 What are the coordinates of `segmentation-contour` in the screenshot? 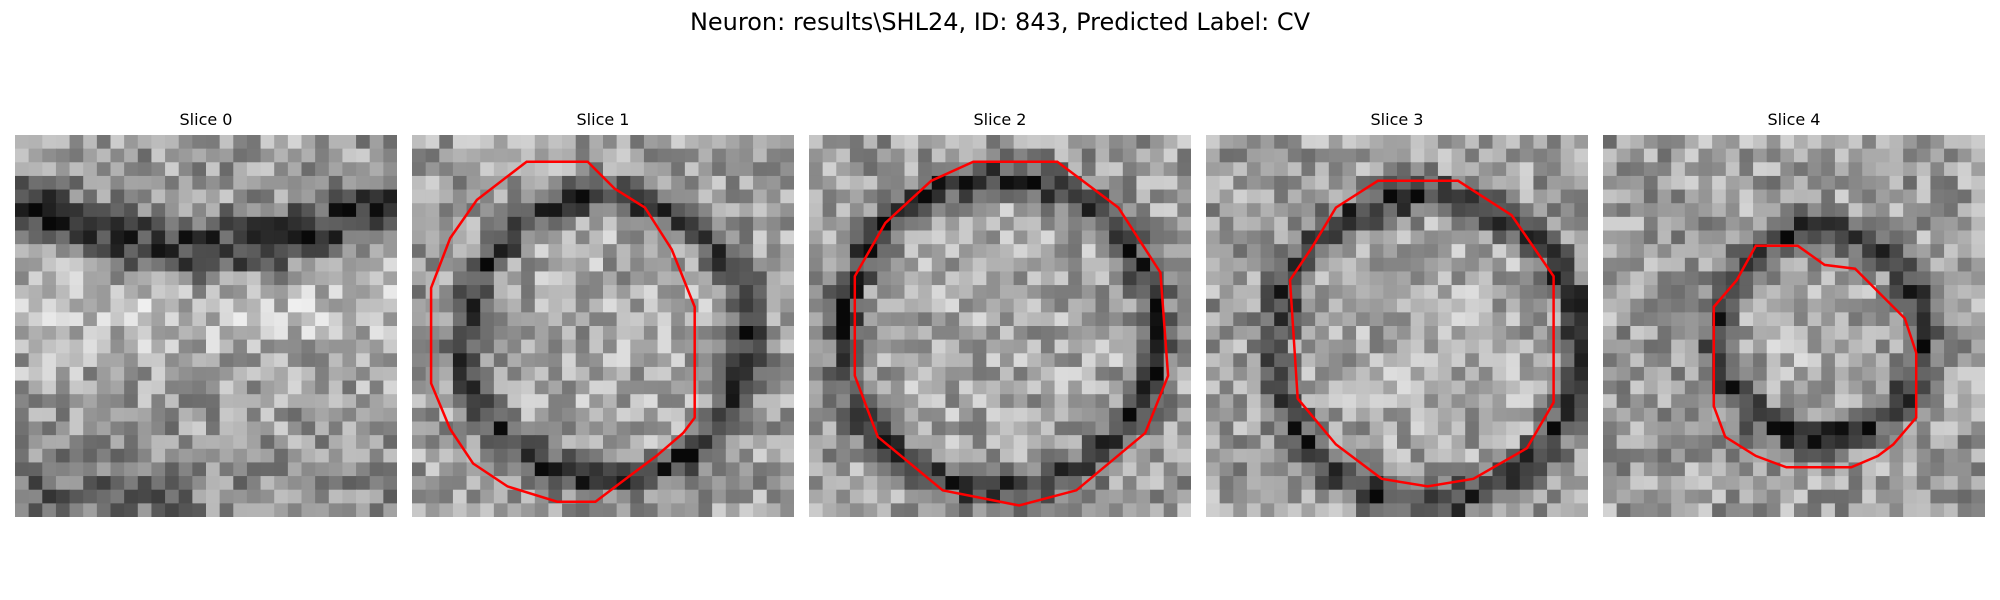 It's located at (562, 331).